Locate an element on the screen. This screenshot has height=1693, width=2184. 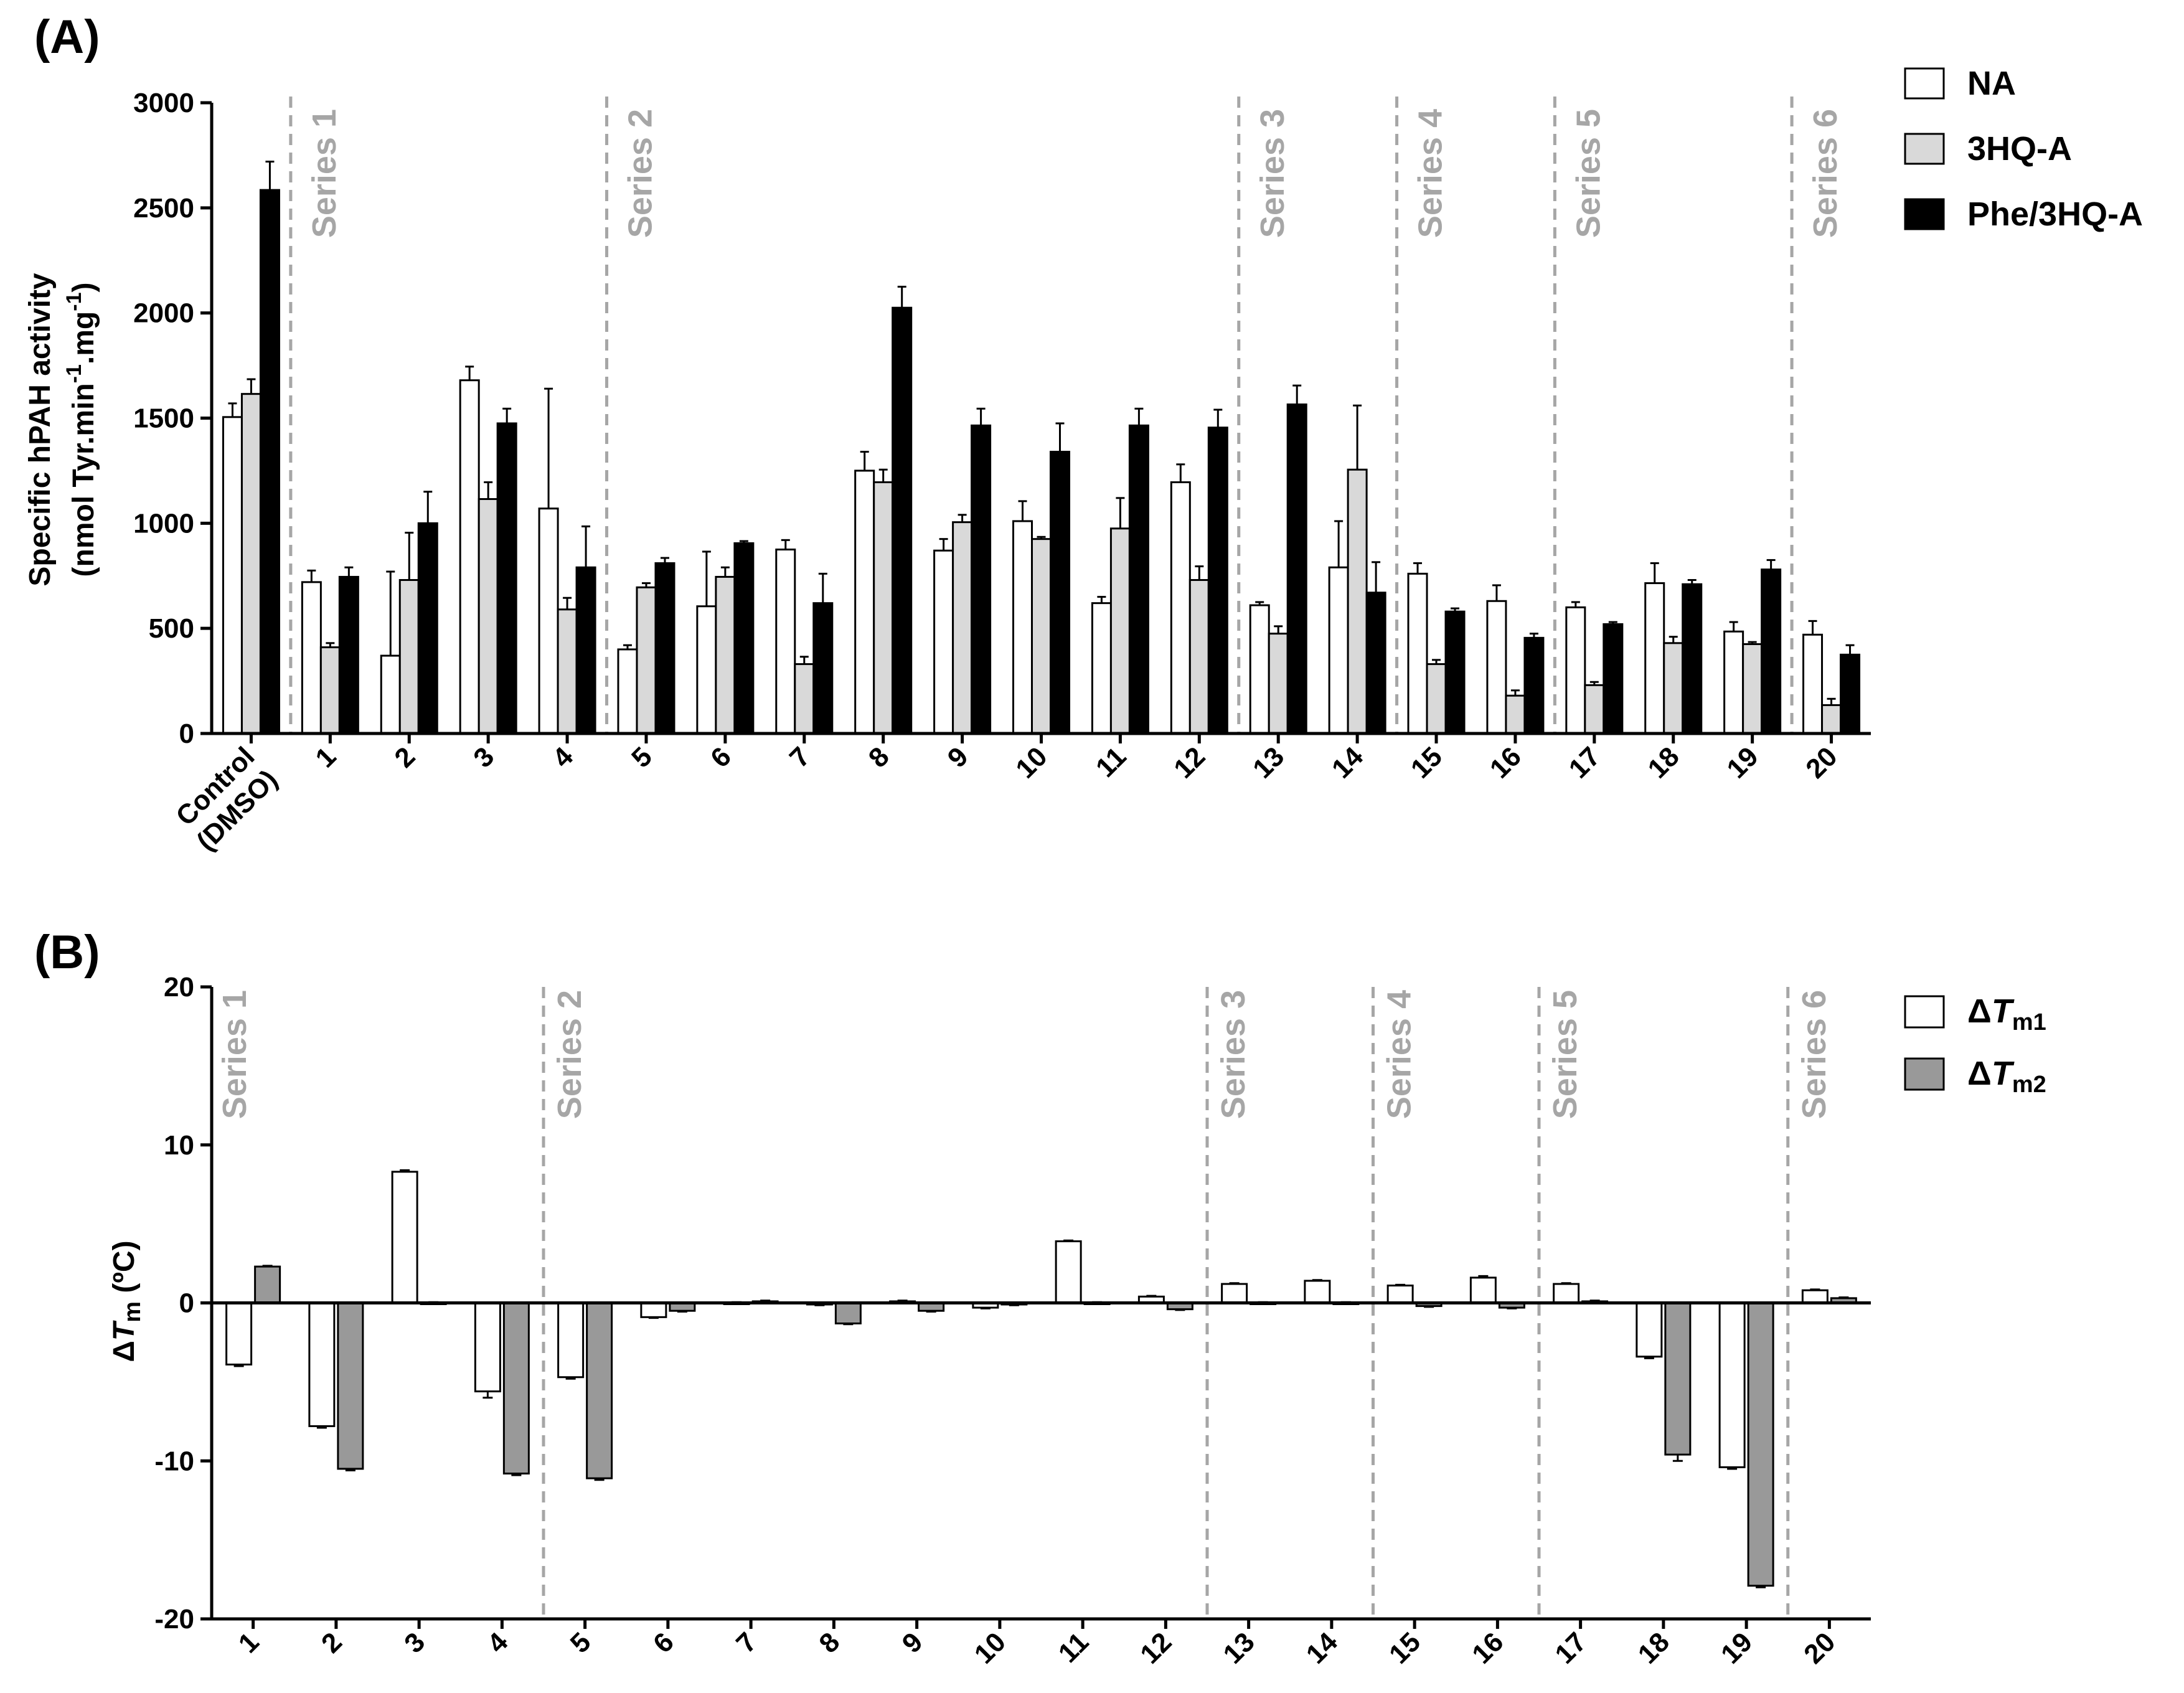
y-tick-label: 1500 is located at coordinates (163, 418).